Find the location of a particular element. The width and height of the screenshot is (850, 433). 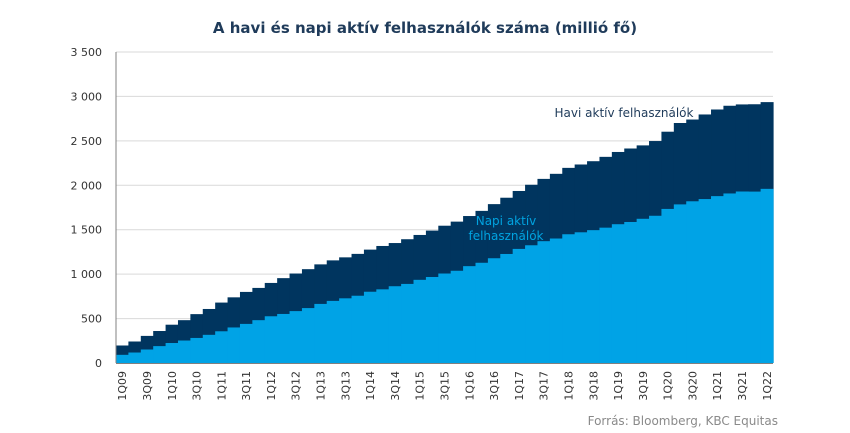

x-tick-label: 3Q16 is located at coordinates (494, 386).